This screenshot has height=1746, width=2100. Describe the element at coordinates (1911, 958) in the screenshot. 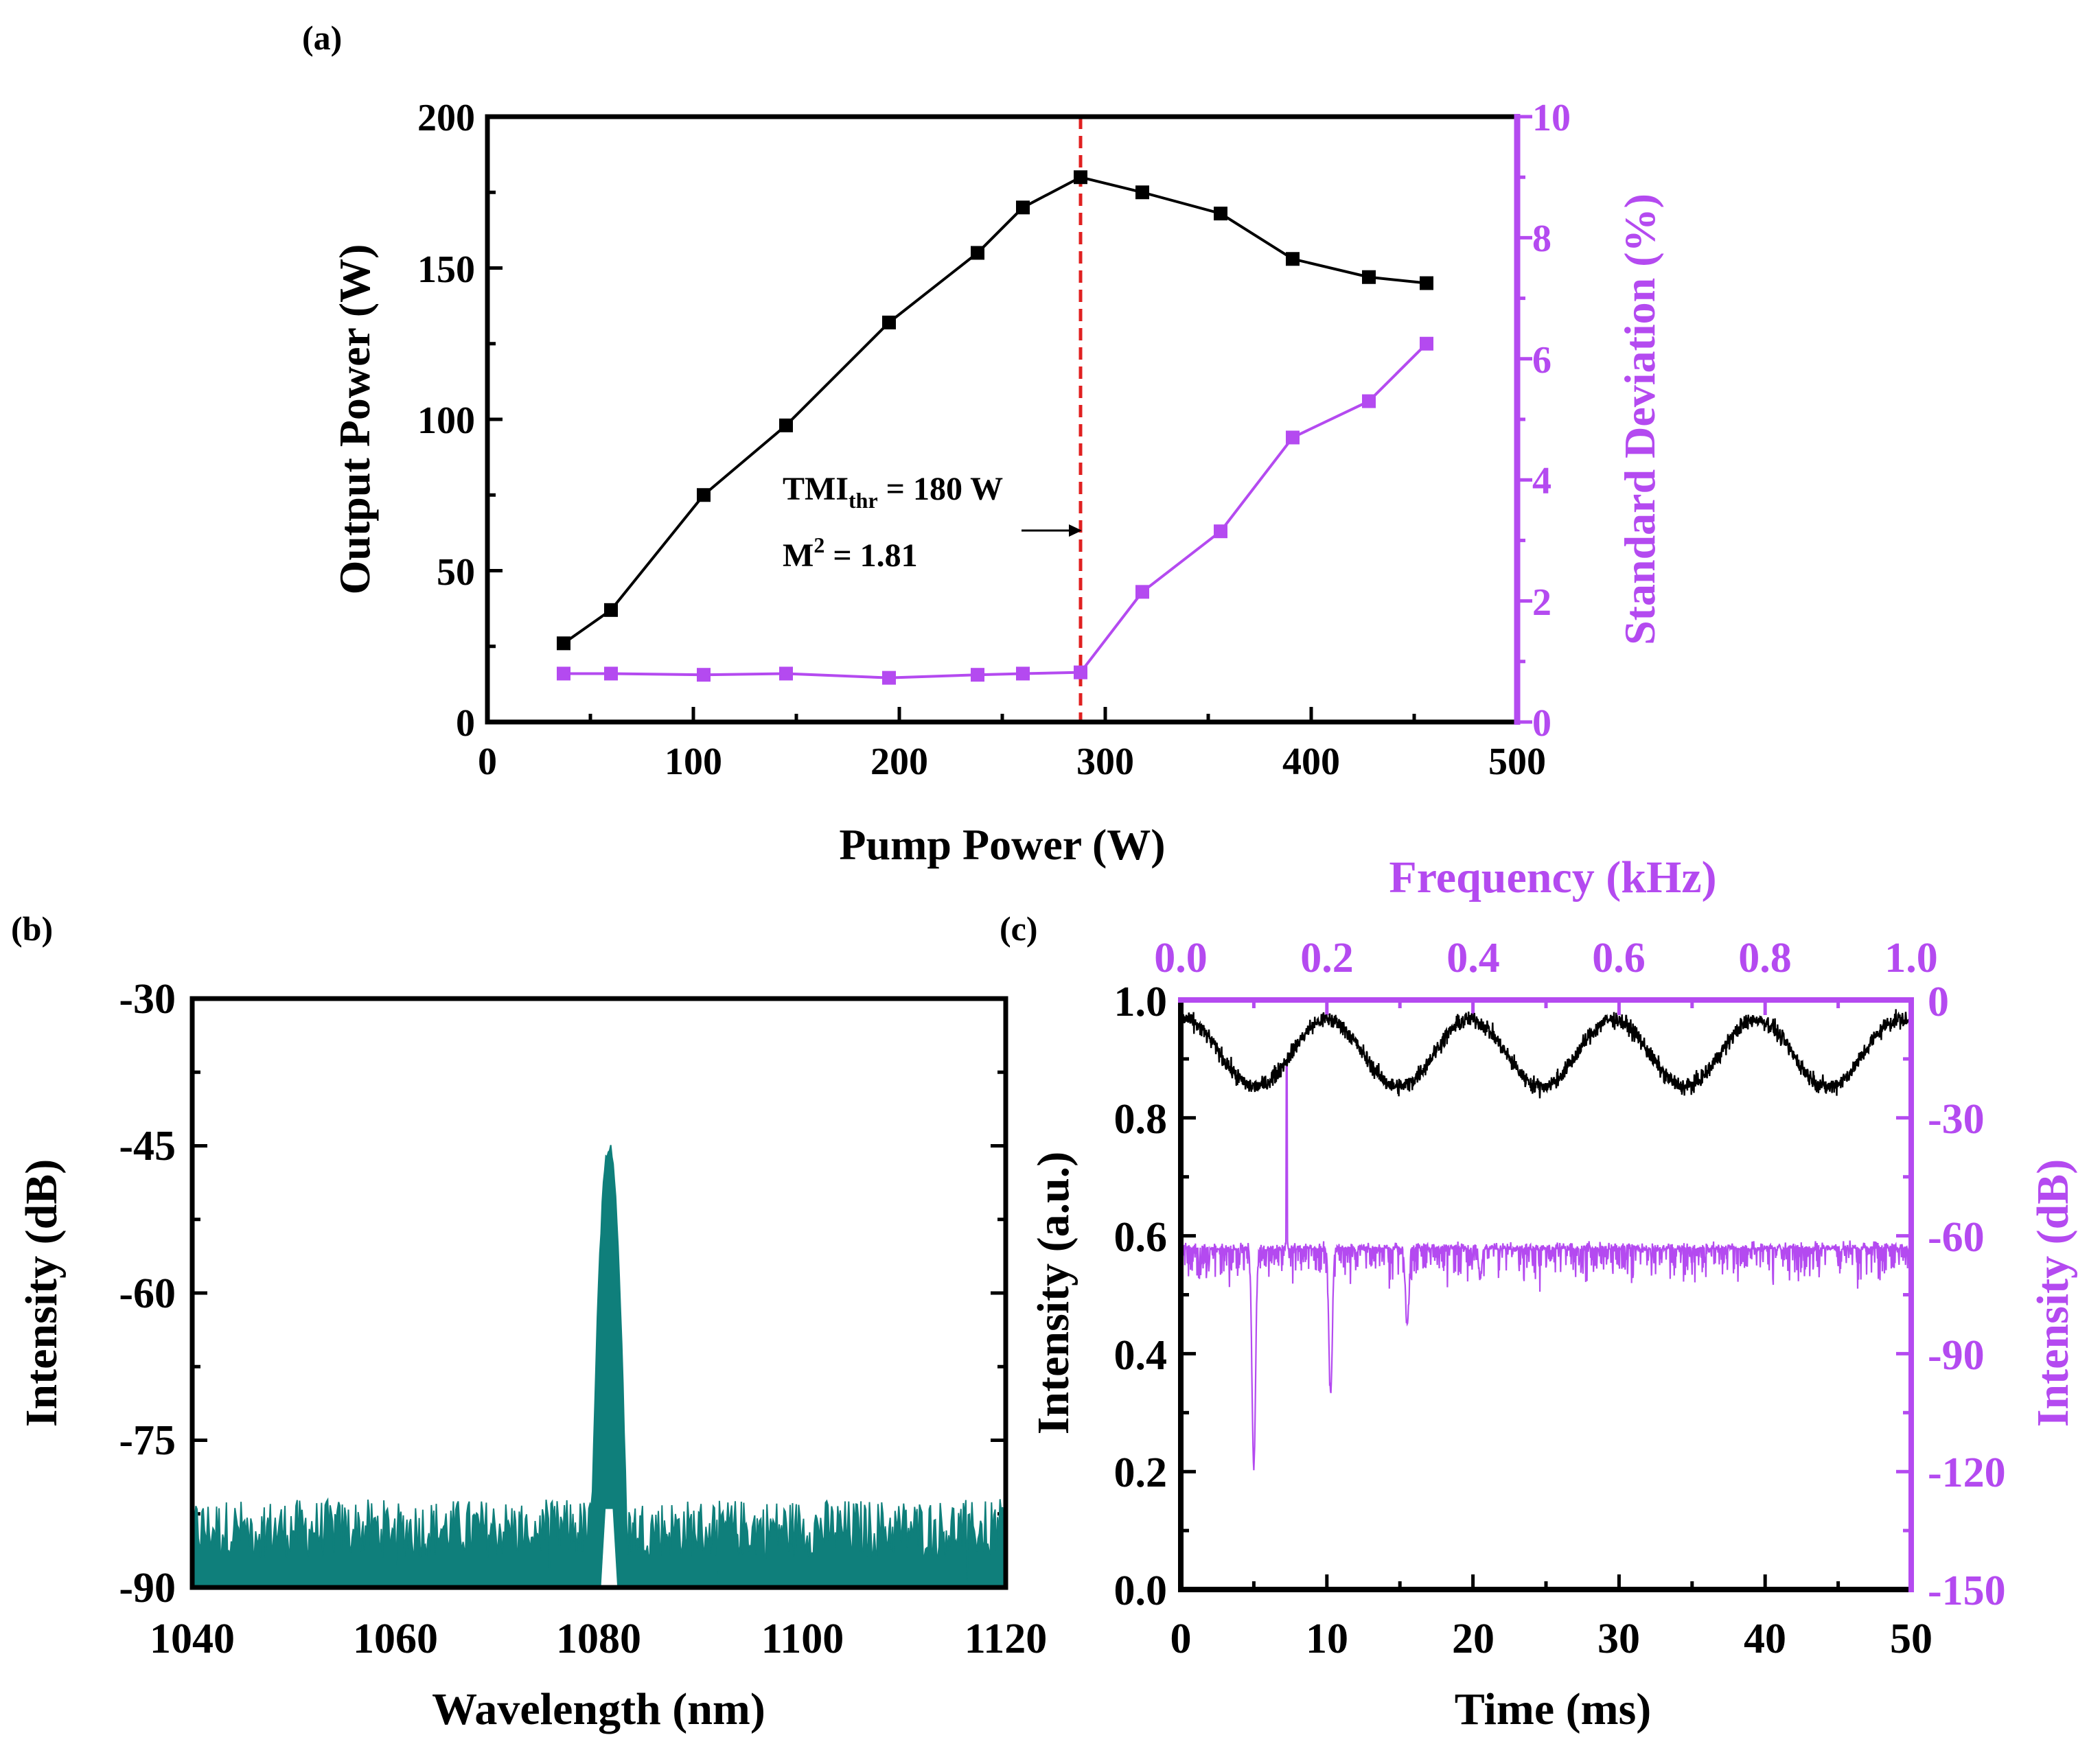

I see `x2-tick-label: 1.0` at that location.